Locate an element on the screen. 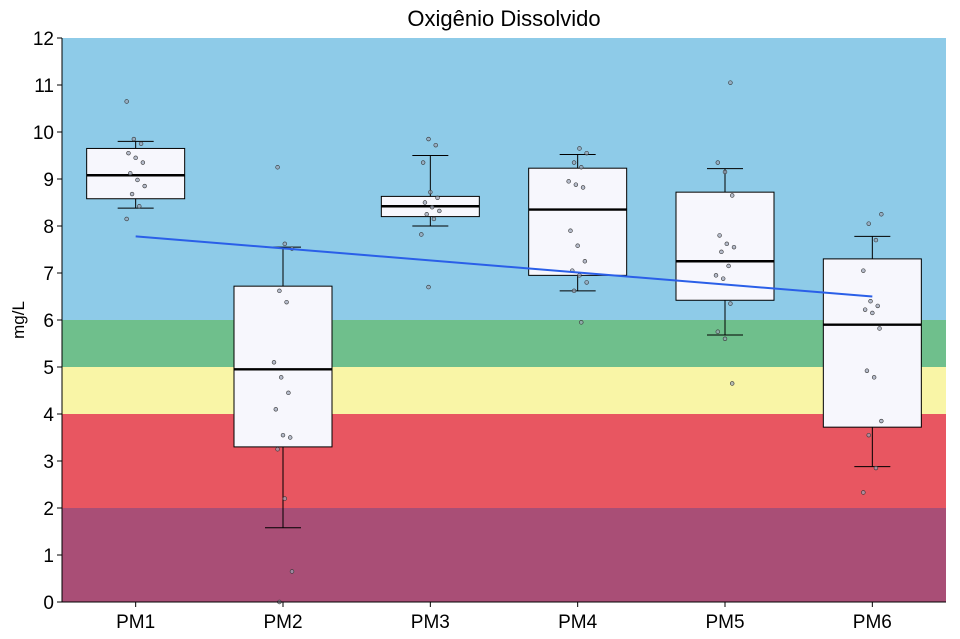  y-tick-label: 9 is located at coordinates (48, 180).